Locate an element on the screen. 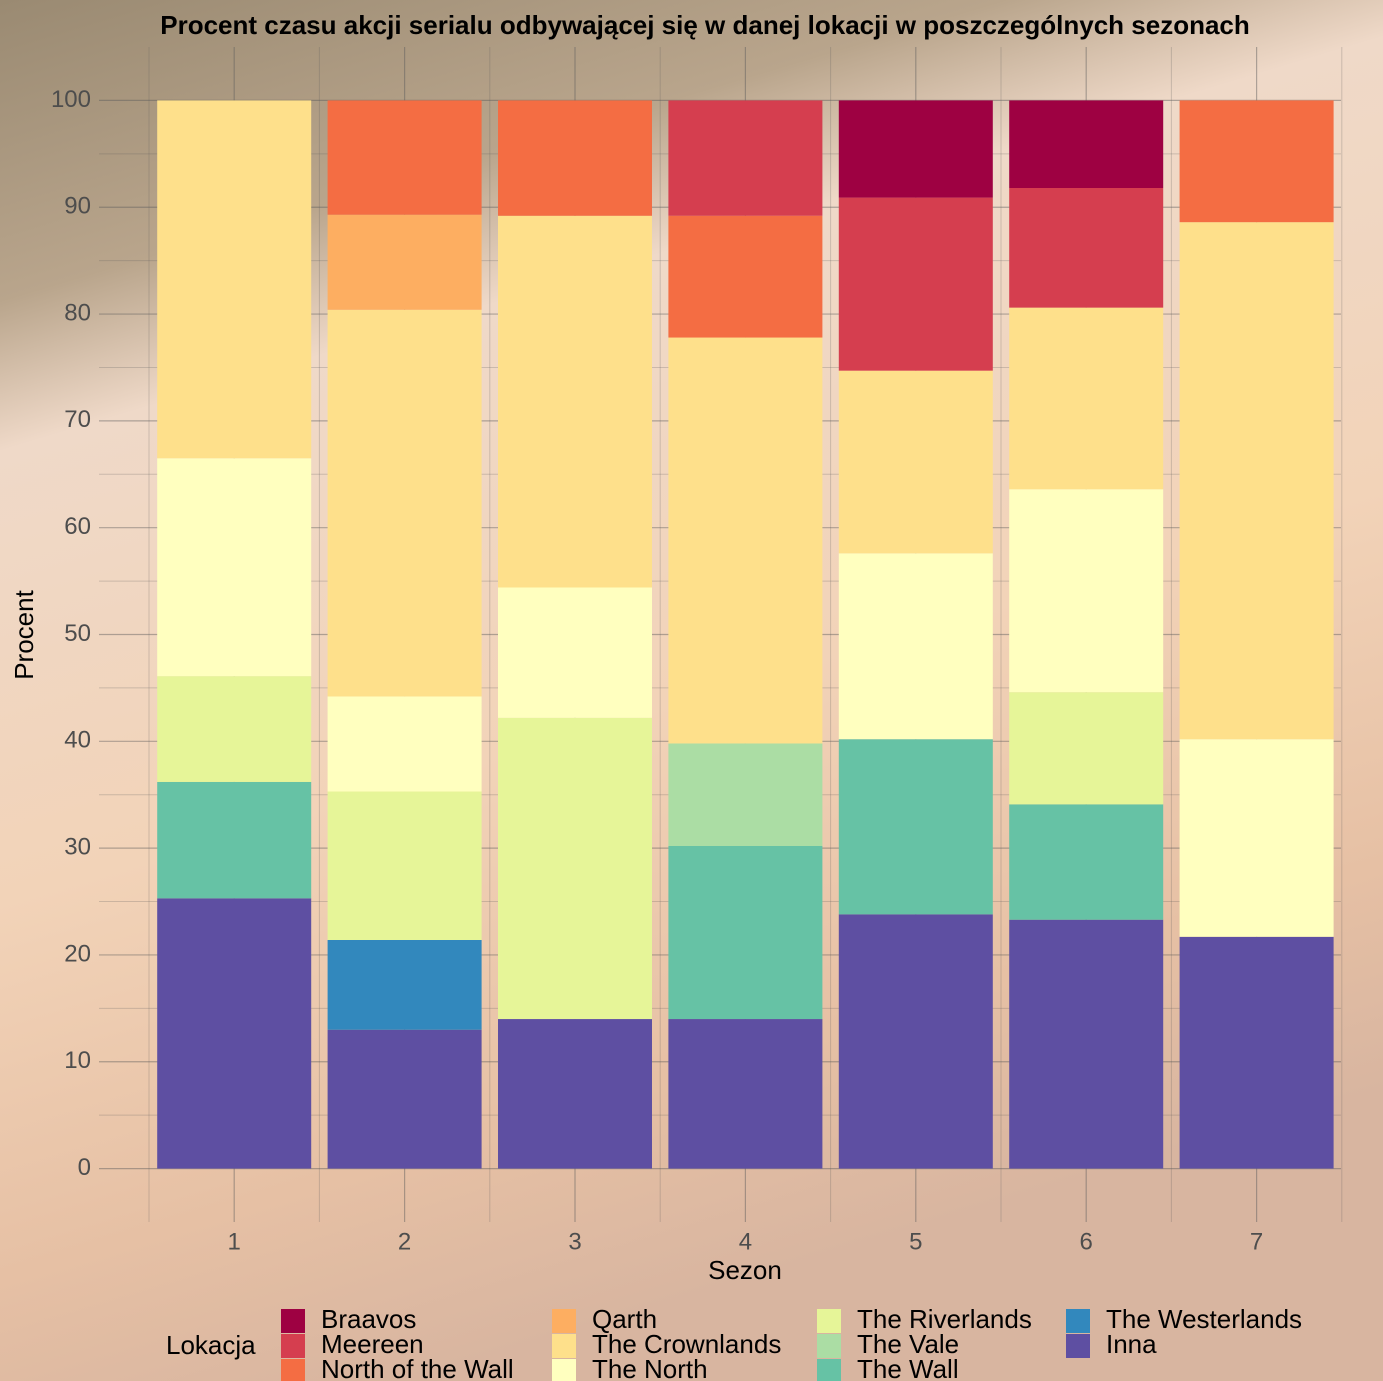 This screenshot has width=1383, height=1381. x-tick-label: 2 is located at coordinates (404, 1241).